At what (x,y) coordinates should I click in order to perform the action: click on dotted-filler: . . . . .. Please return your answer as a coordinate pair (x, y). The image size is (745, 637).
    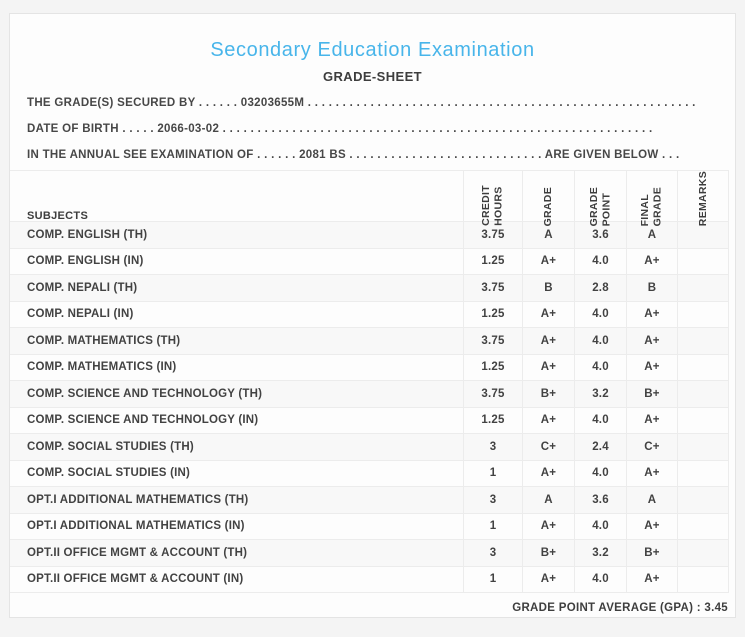
    Looking at the image, I should click on (138, 129).